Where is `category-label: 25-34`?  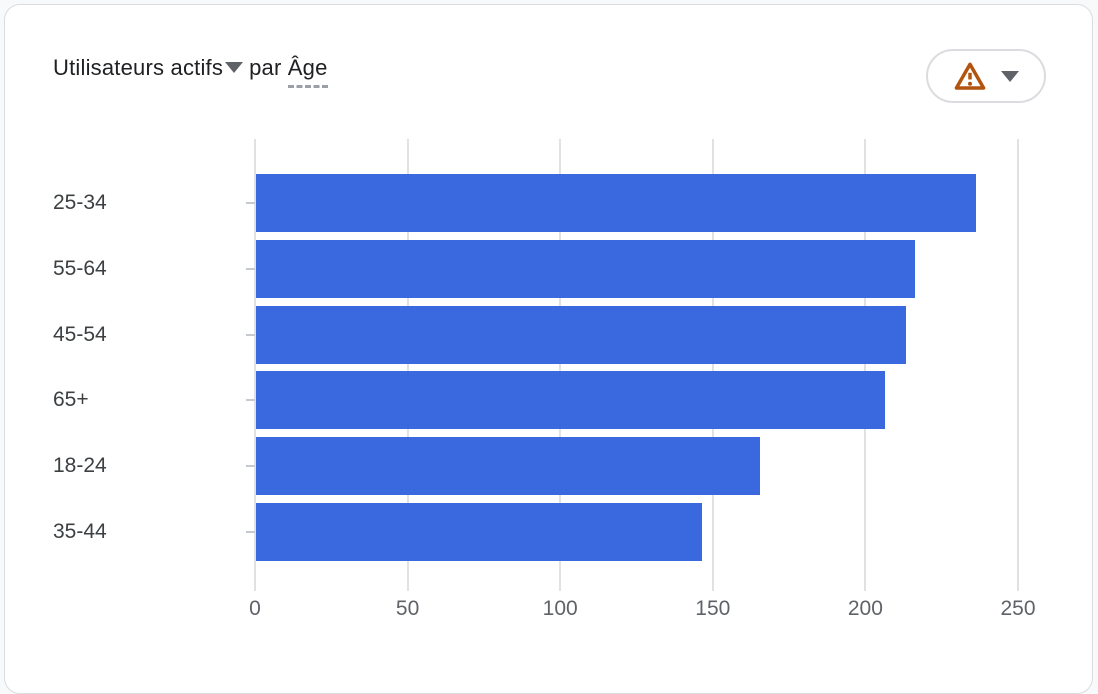 category-label: 25-34 is located at coordinates (80, 202).